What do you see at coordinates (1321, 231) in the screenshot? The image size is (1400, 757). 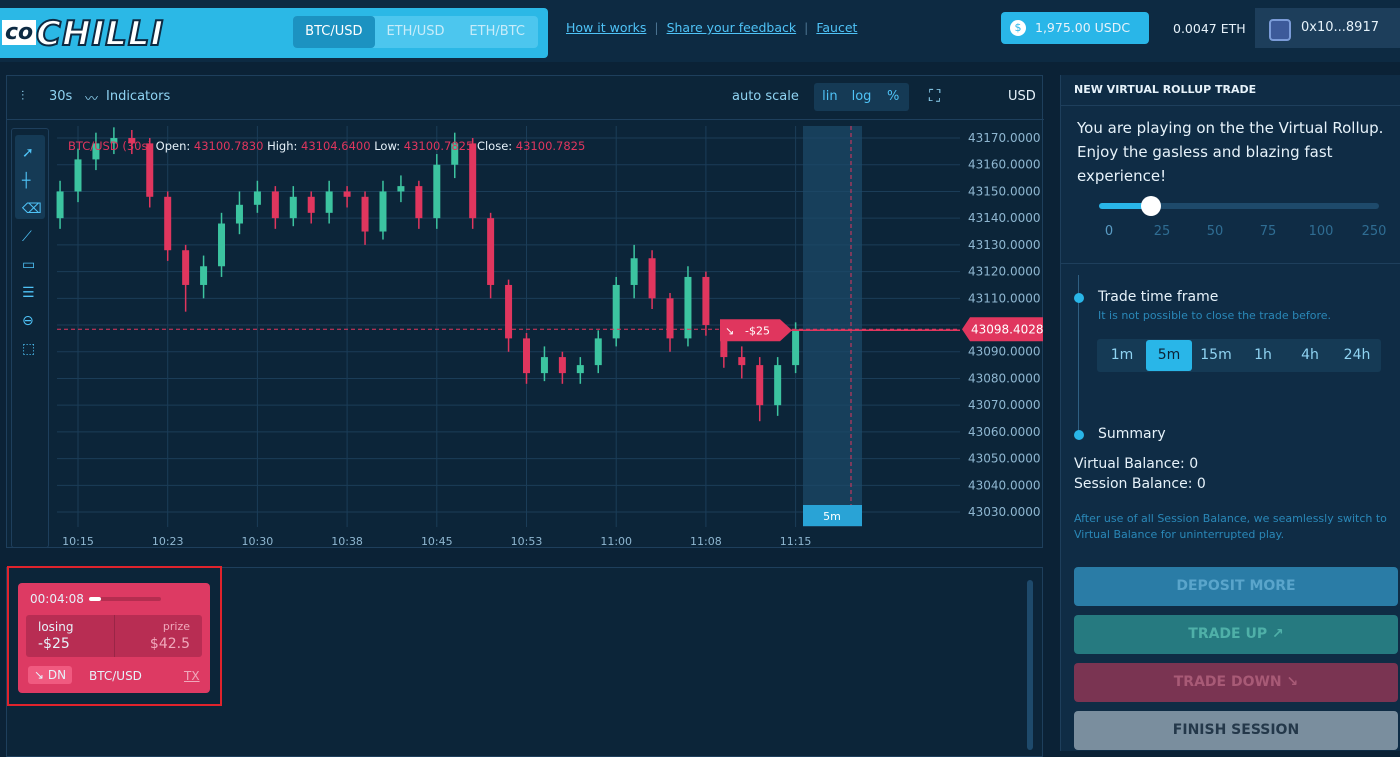 I see `slider-tick: 100` at bounding box center [1321, 231].